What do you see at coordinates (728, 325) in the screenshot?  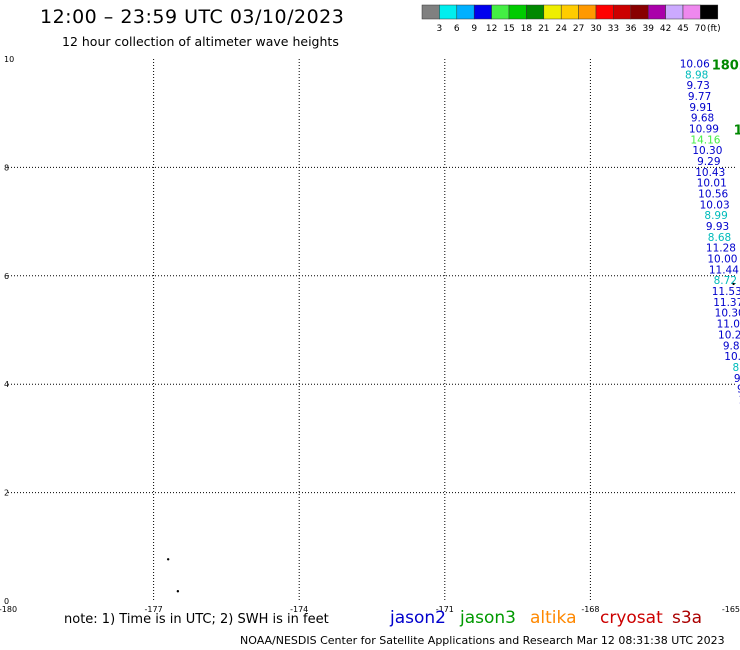 I see `wave-height-label: 11.07` at bounding box center [728, 325].